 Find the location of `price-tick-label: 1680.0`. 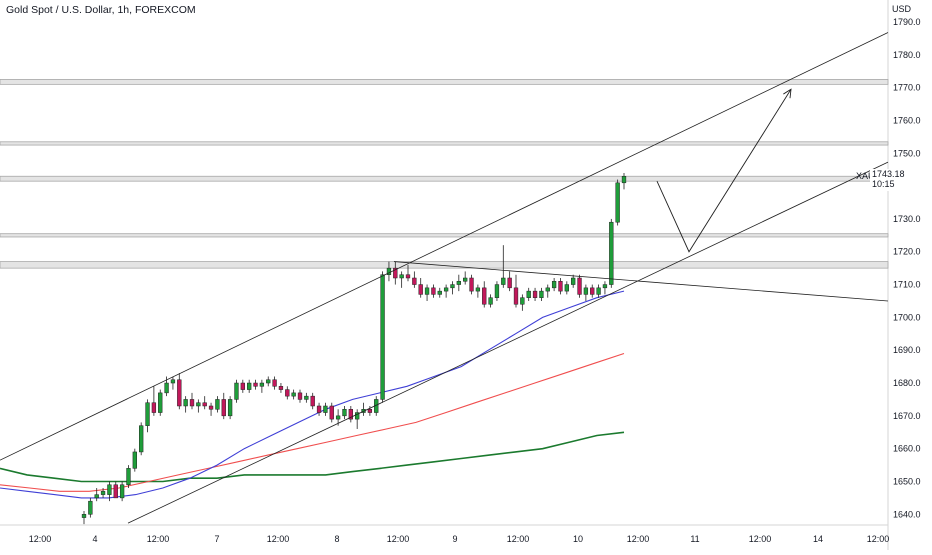

price-tick-label: 1680.0 is located at coordinates (907, 383).